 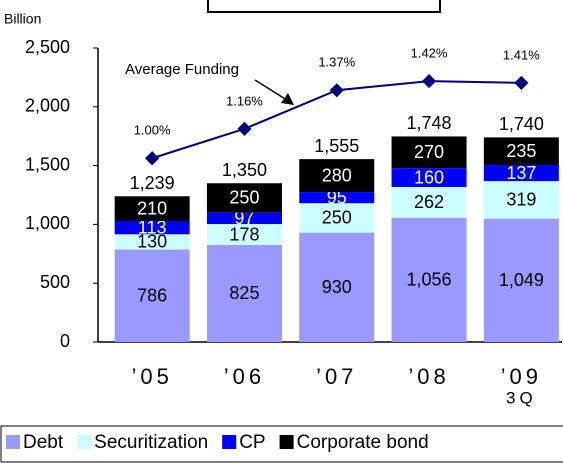 I want to click on legend-box, so click(x=281, y=444).